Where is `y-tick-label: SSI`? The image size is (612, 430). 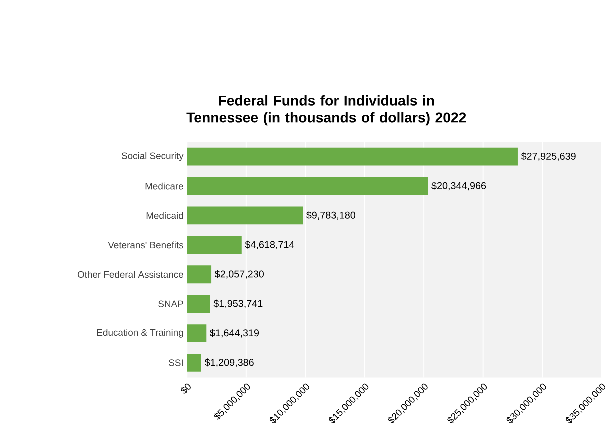 y-tick-label: SSI is located at coordinates (176, 363).